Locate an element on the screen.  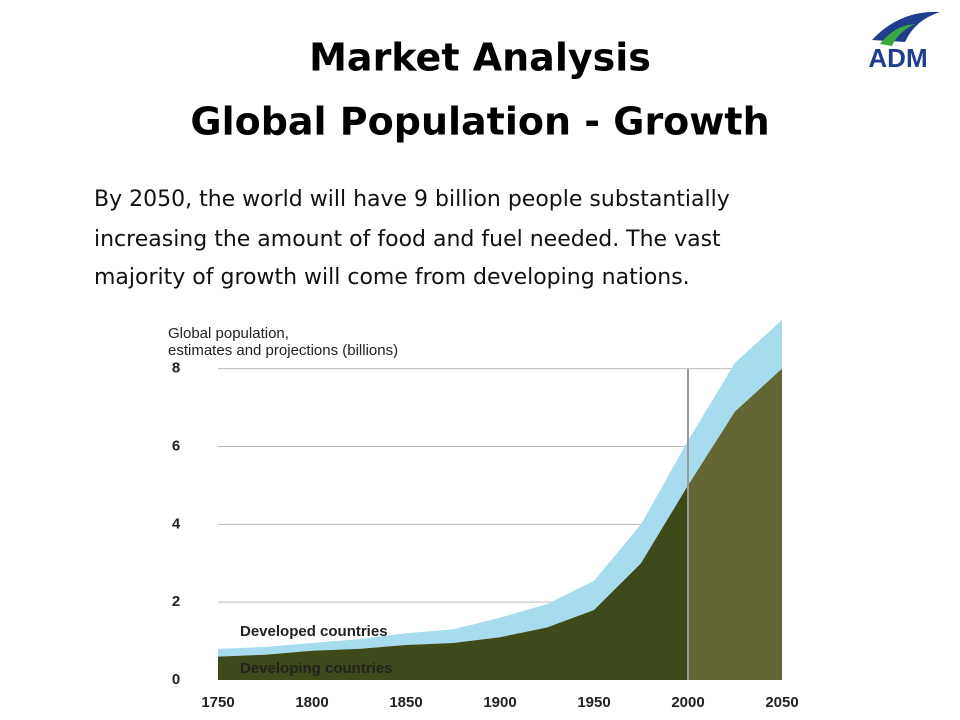
logo: ADM is located at coordinates (904, 42).